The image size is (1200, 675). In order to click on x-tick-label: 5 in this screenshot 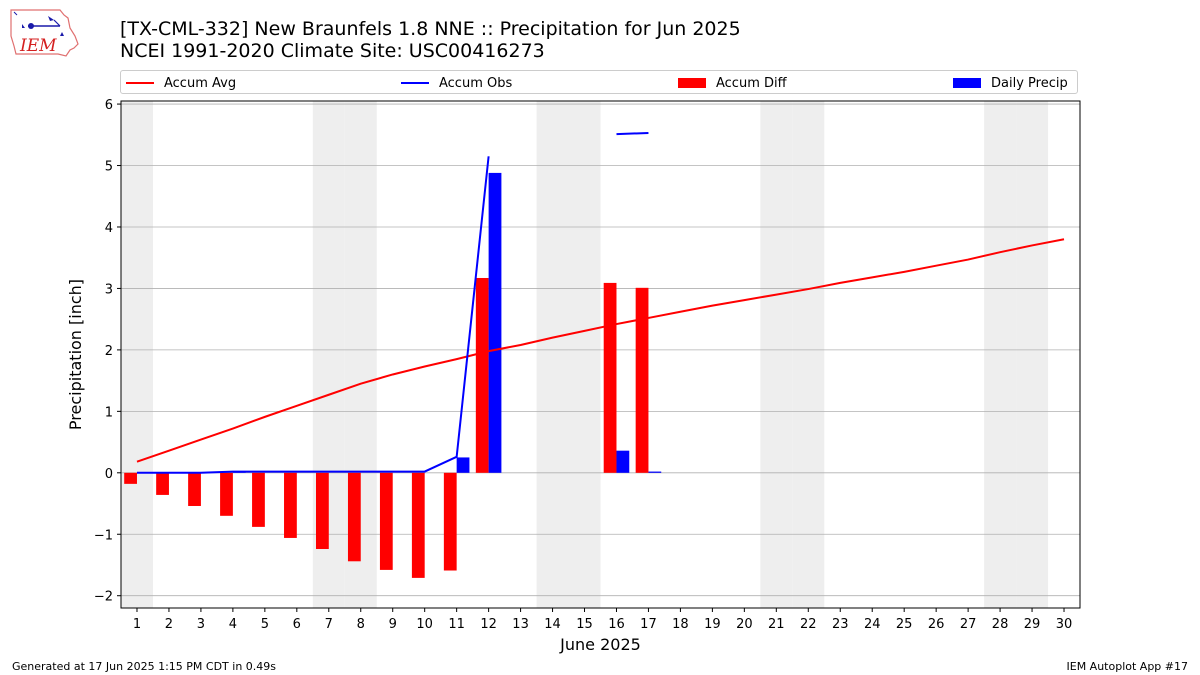, I will do `click(265, 624)`.